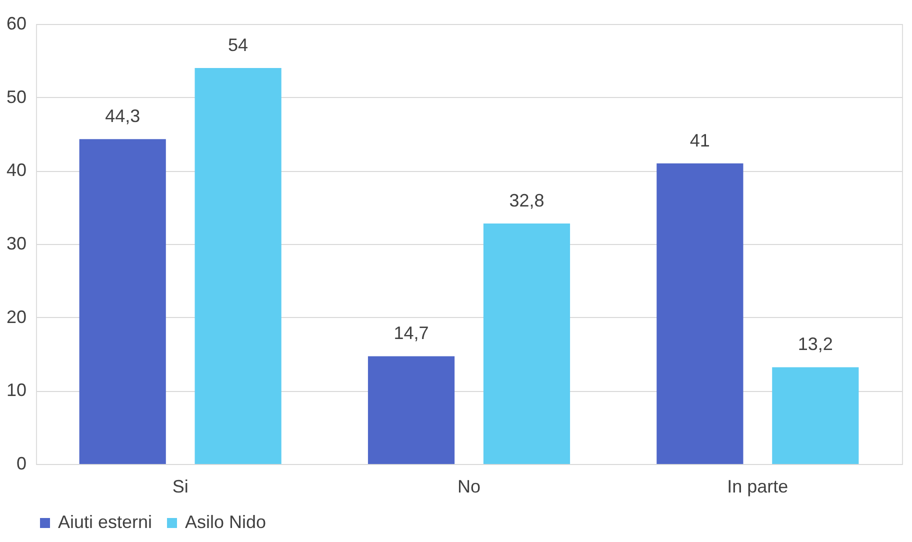 The width and height of the screenshot is (912, 542). I want to click on legend-label: Aiuti esterni, so click(105, 522).